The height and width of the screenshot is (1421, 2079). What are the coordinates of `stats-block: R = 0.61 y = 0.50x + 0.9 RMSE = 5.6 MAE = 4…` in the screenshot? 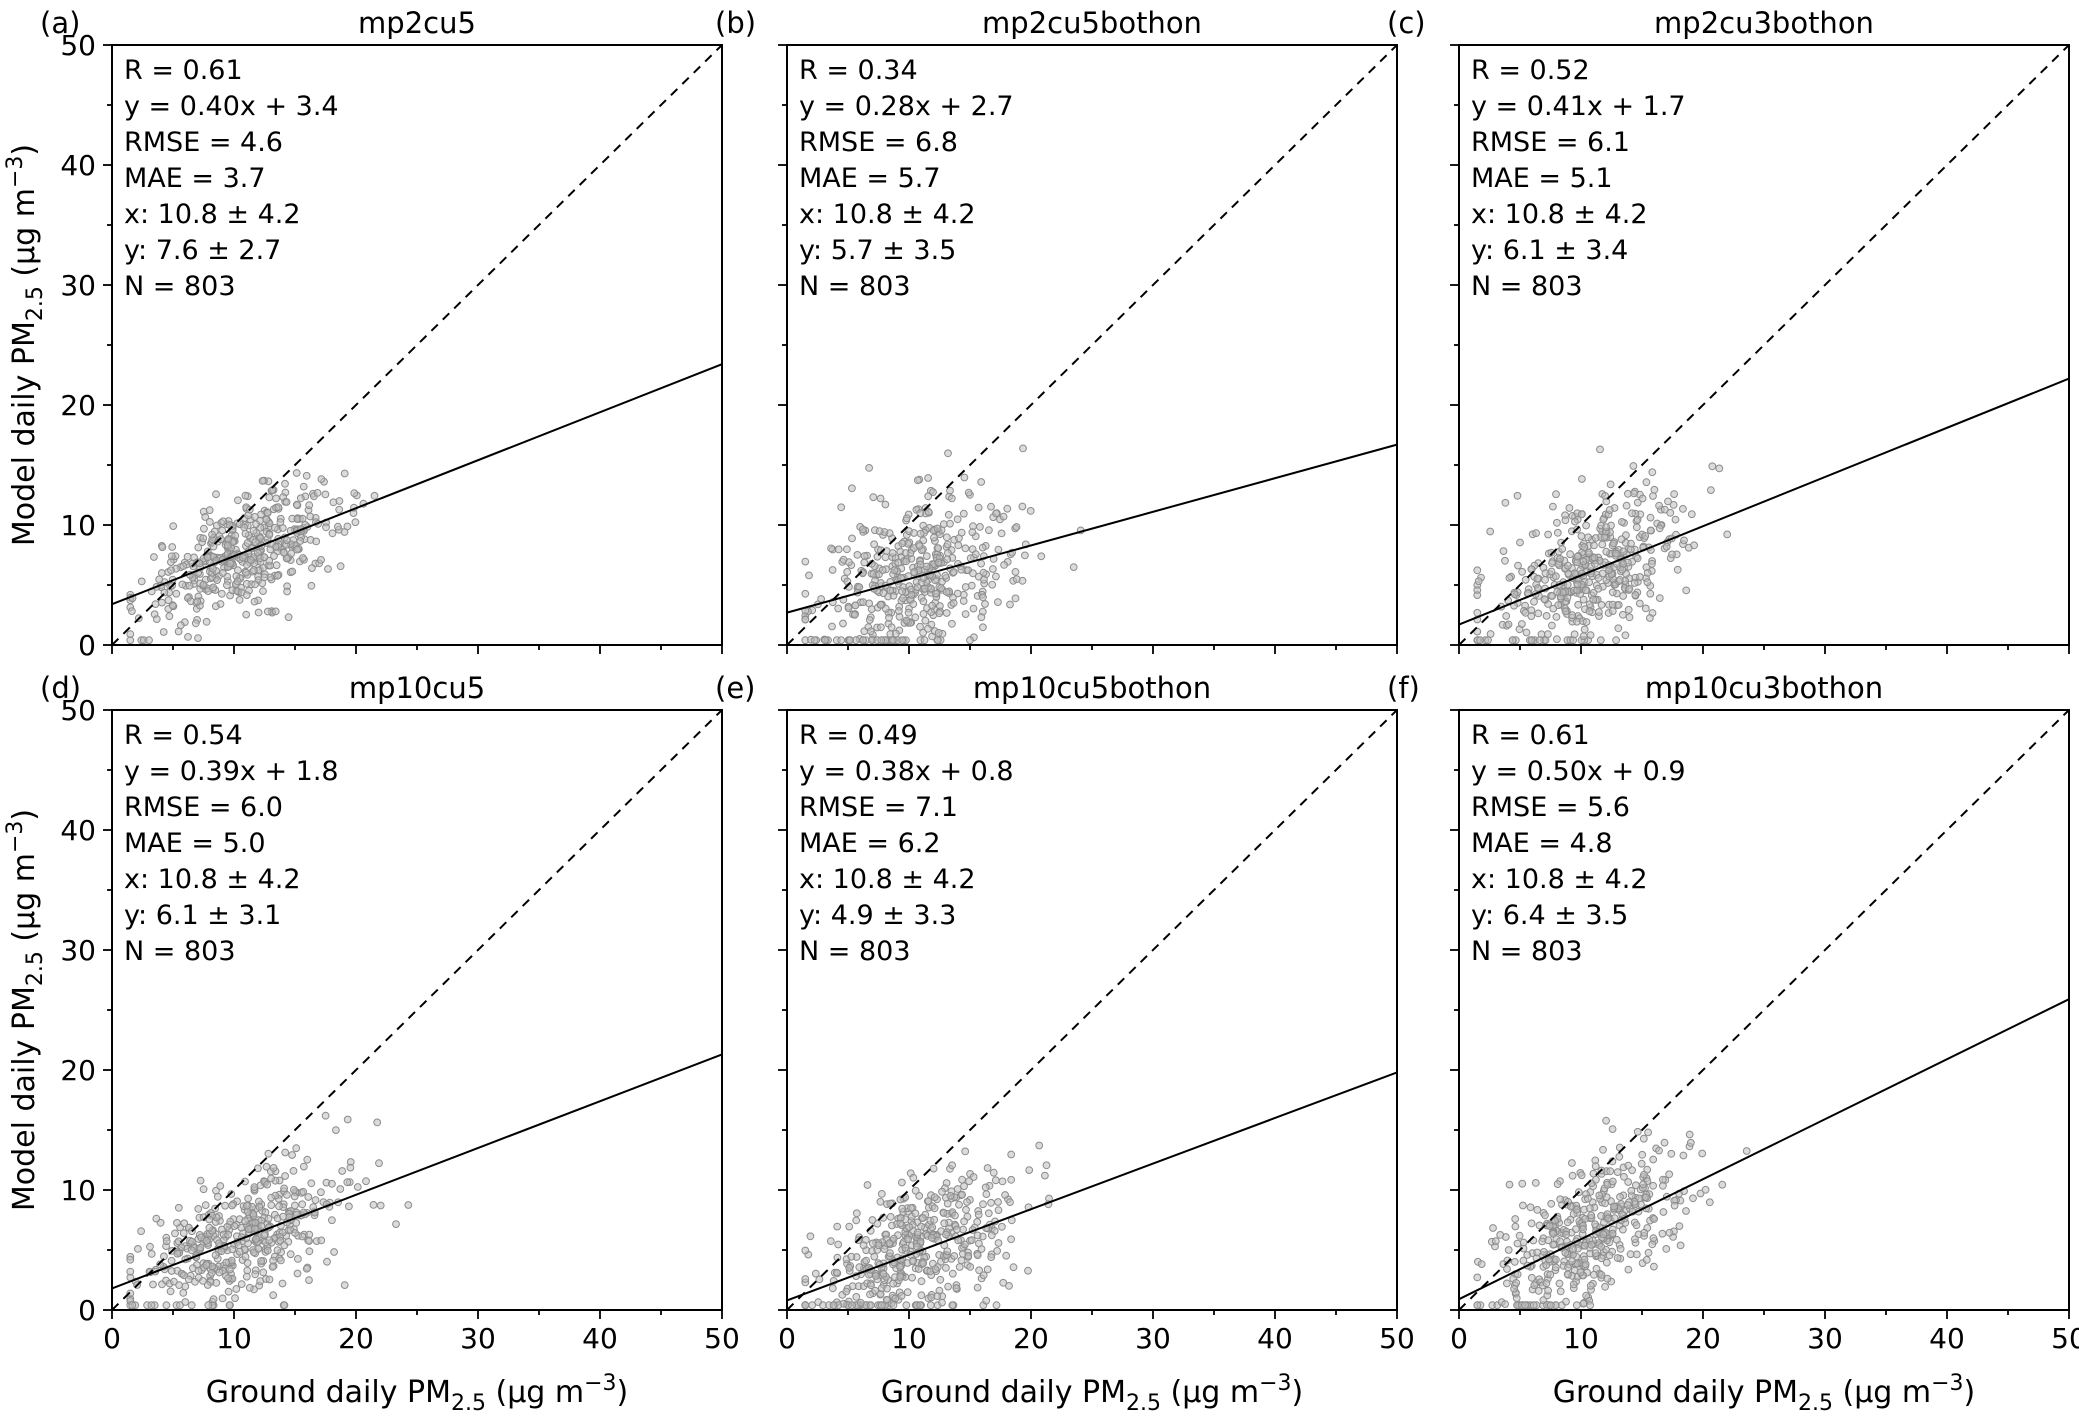 It's located at (1578, 843).